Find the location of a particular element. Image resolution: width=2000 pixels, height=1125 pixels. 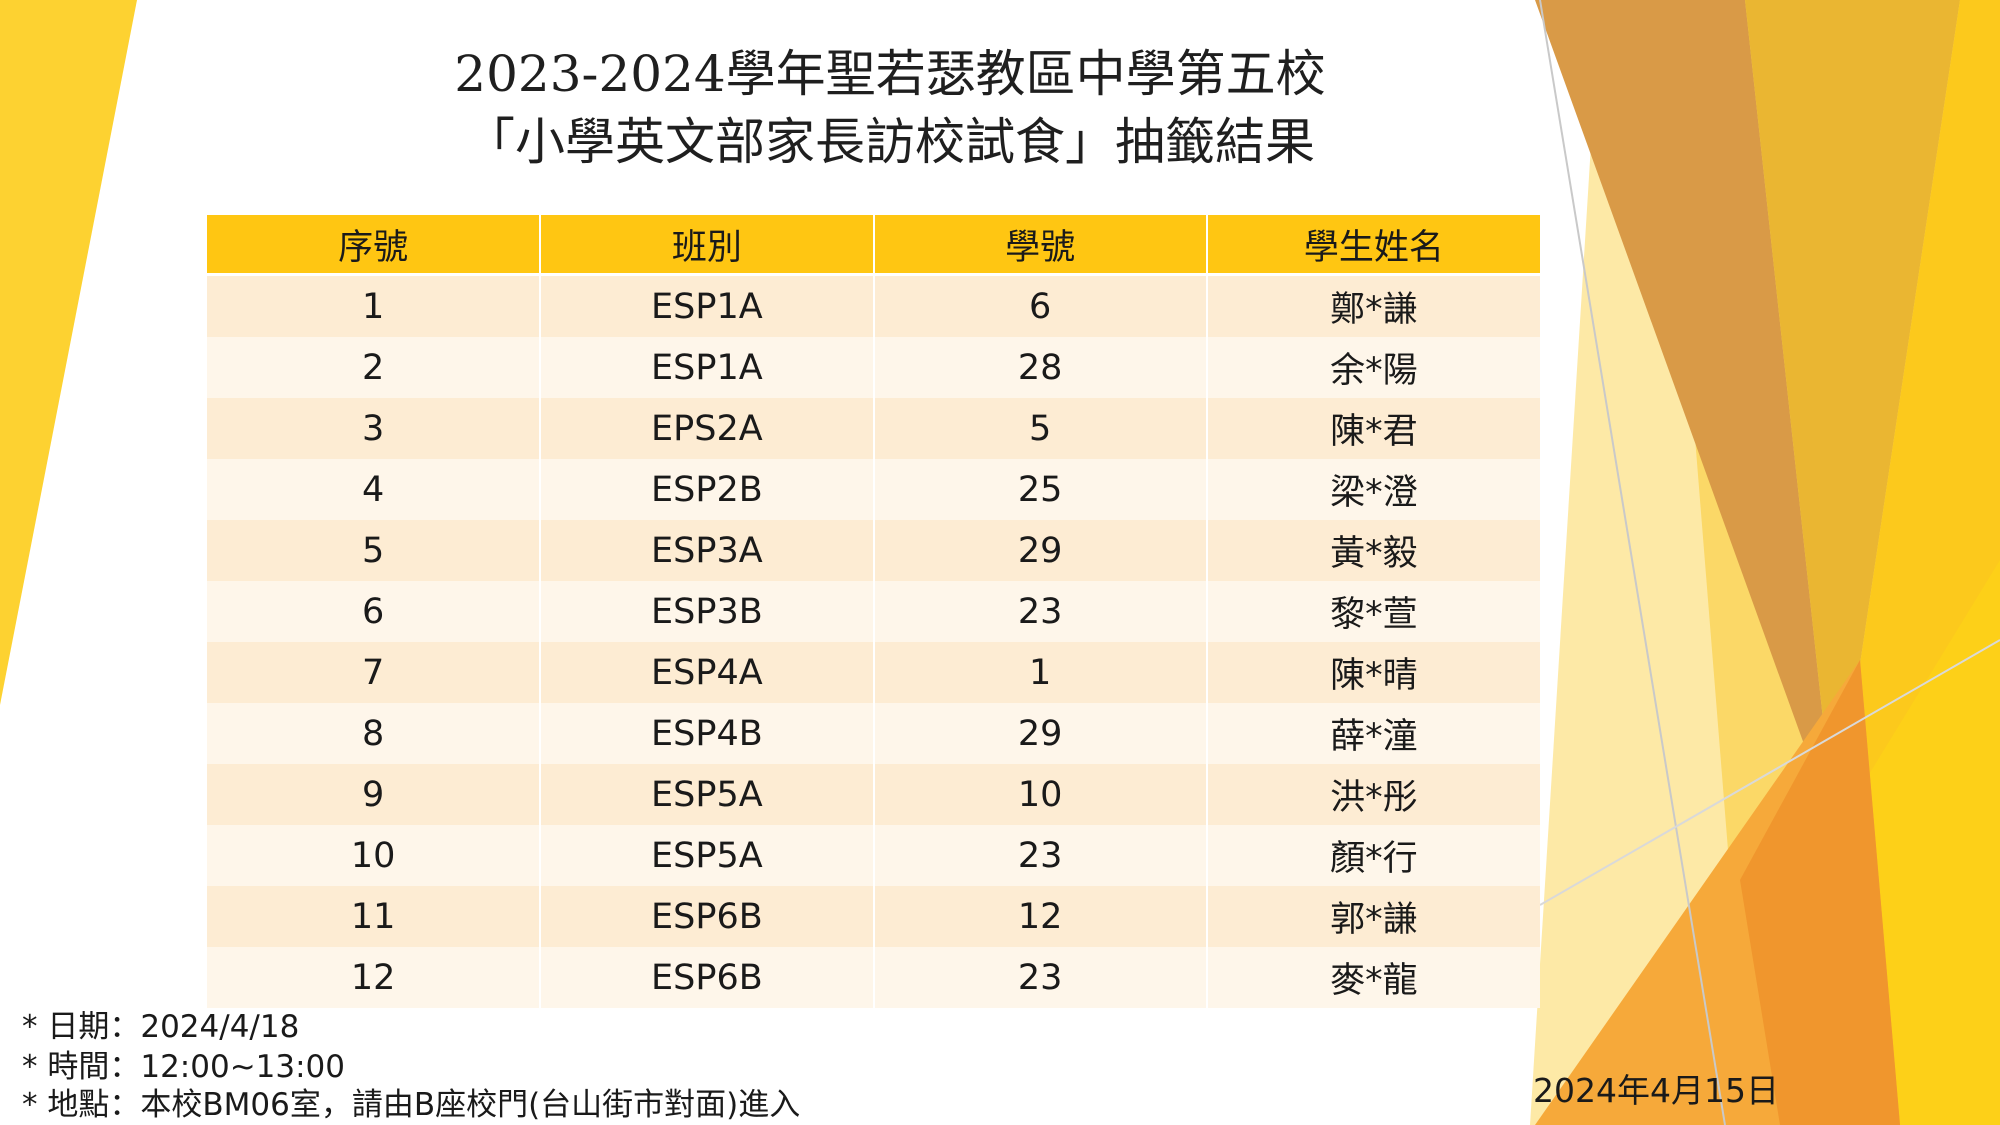

cell-class: EPS2A is located at coordinates (707, 428).